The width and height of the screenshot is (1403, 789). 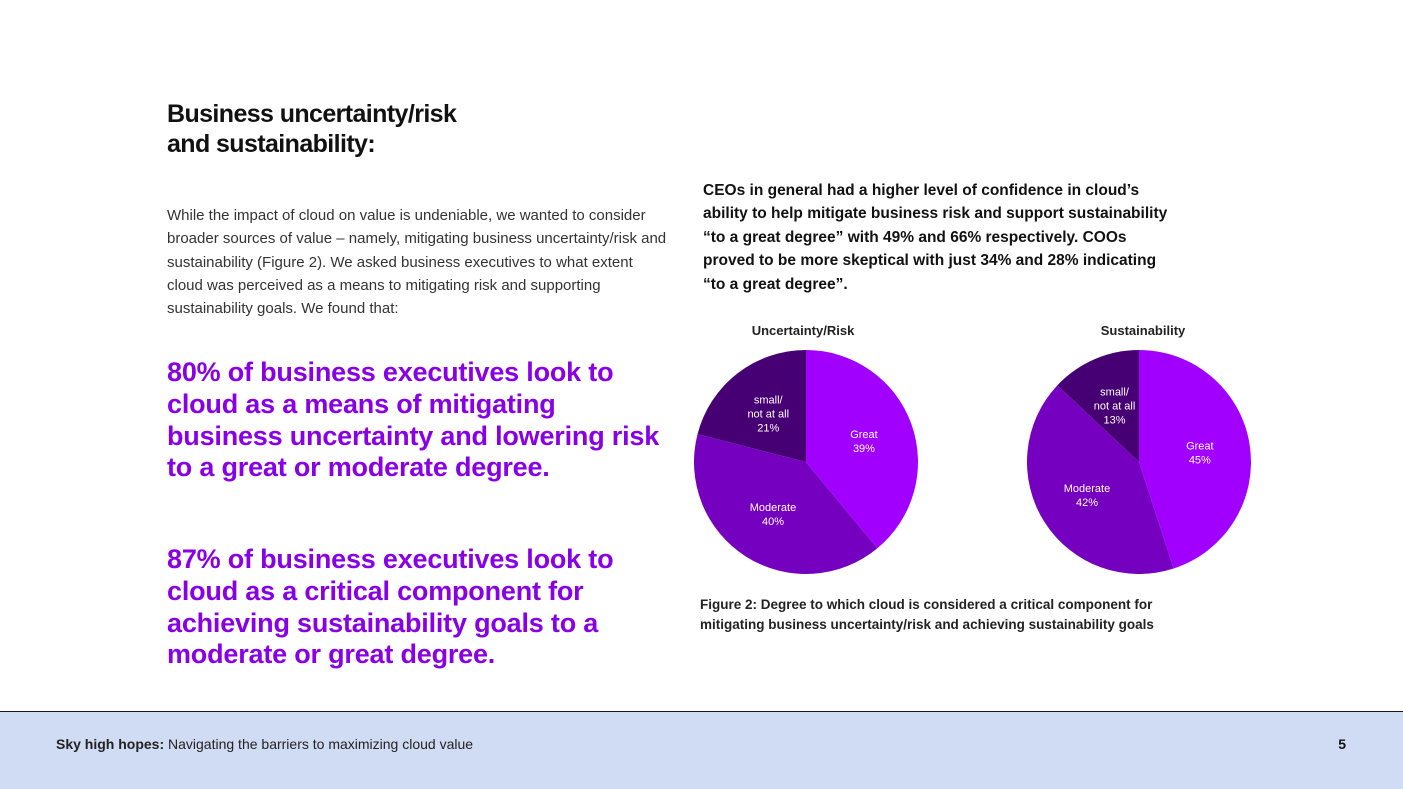 What do you see at coordinates (1115, 406) in the screenshot?
I see `pie-slice-label: small/not at all 13%` at bounding box center [1115, 406].